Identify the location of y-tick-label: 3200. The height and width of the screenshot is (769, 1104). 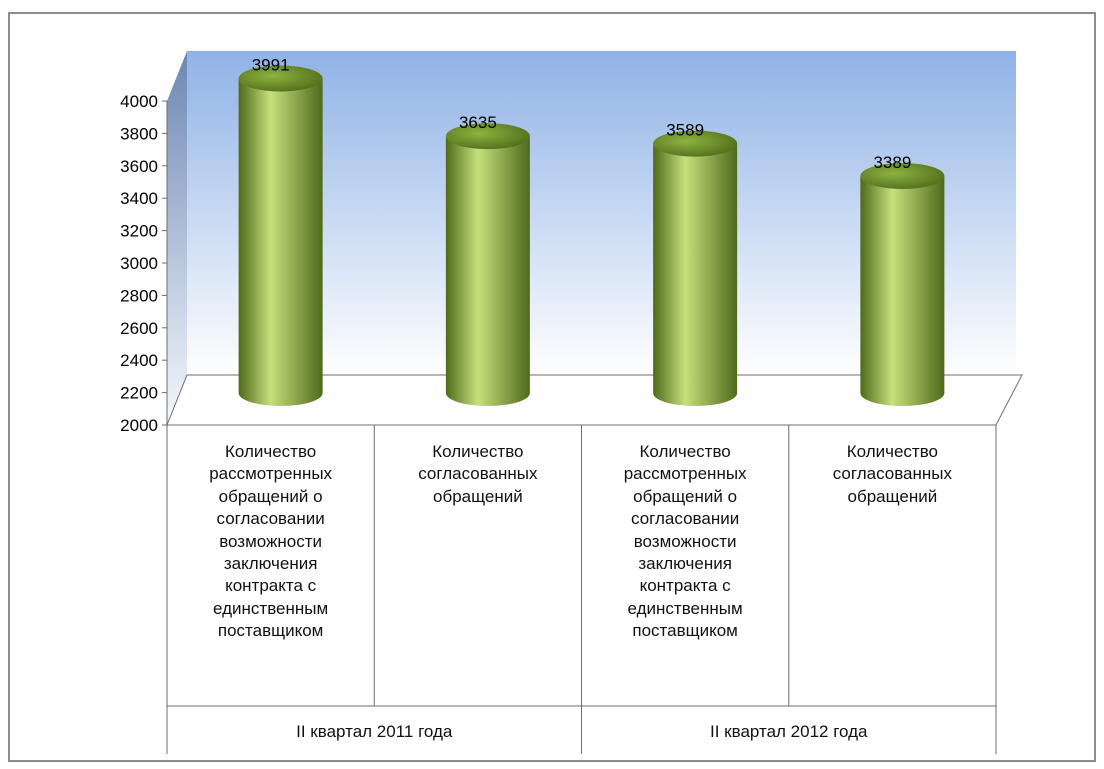
(139, 231).